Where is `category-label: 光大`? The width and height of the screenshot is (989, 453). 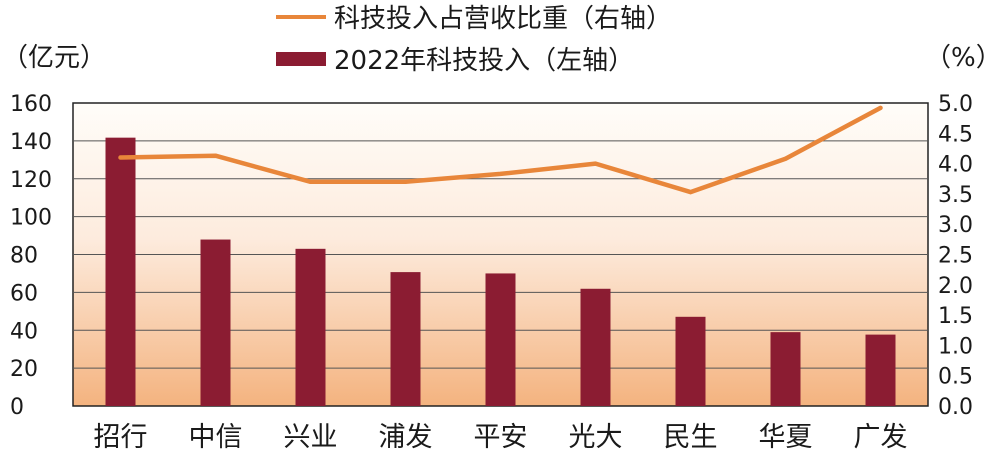
category-label: 光大 is located at coordinates (596, 437).